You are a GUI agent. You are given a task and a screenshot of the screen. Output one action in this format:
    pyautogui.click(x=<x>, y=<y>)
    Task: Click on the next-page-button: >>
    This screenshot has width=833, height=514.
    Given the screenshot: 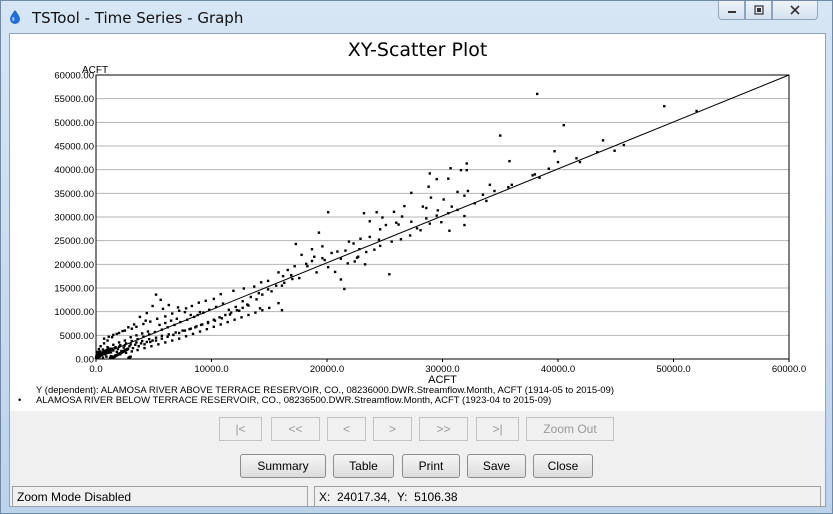 What is the action you would take?
    pyautogui.click(x=443, y=429)
    